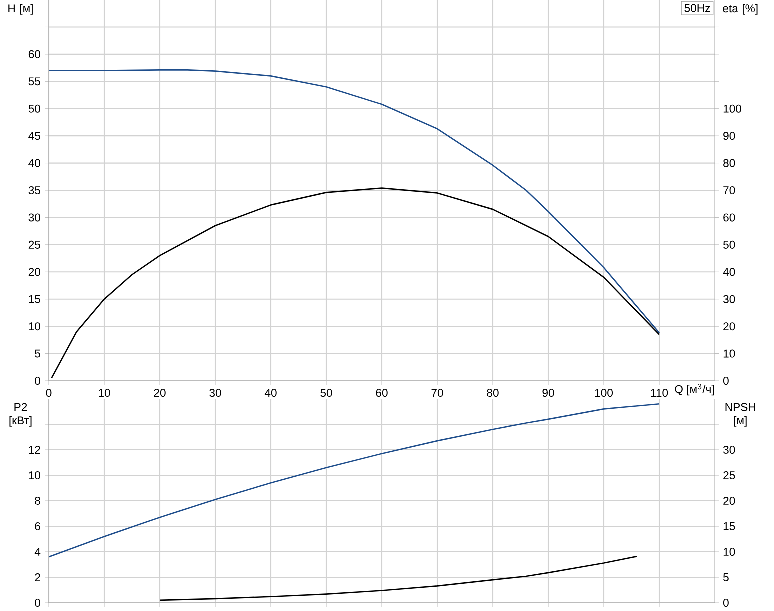  Describe the element at coordinates (740, 9) in the screenshot. I see `y2-axis-title: eta [%]` at that location.